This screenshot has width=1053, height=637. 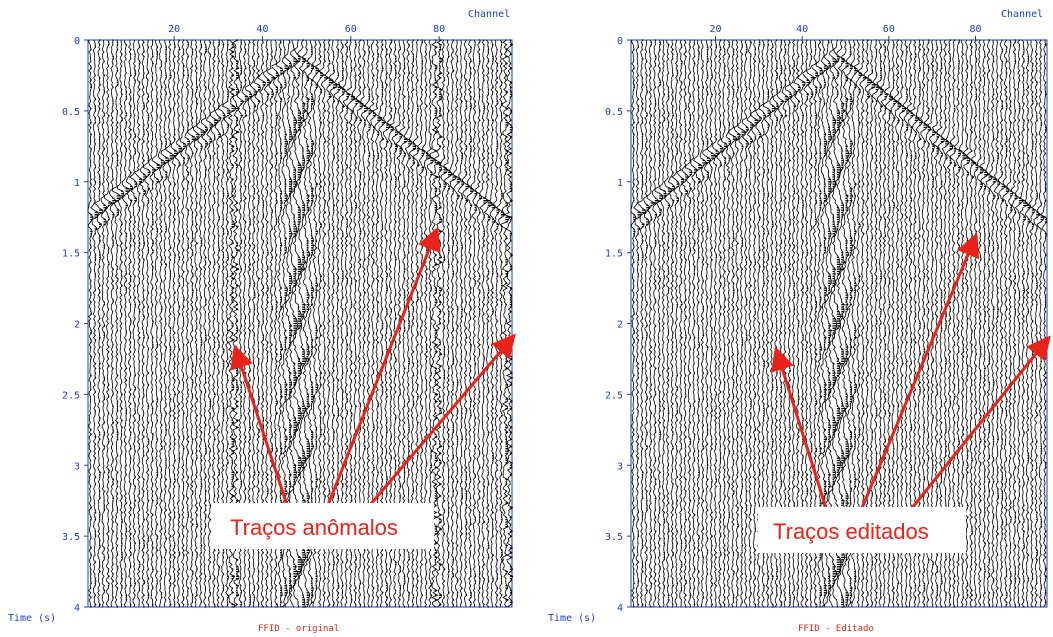 I want to click on y-axis-label-original: Time (s), so click(x=32, y=618).